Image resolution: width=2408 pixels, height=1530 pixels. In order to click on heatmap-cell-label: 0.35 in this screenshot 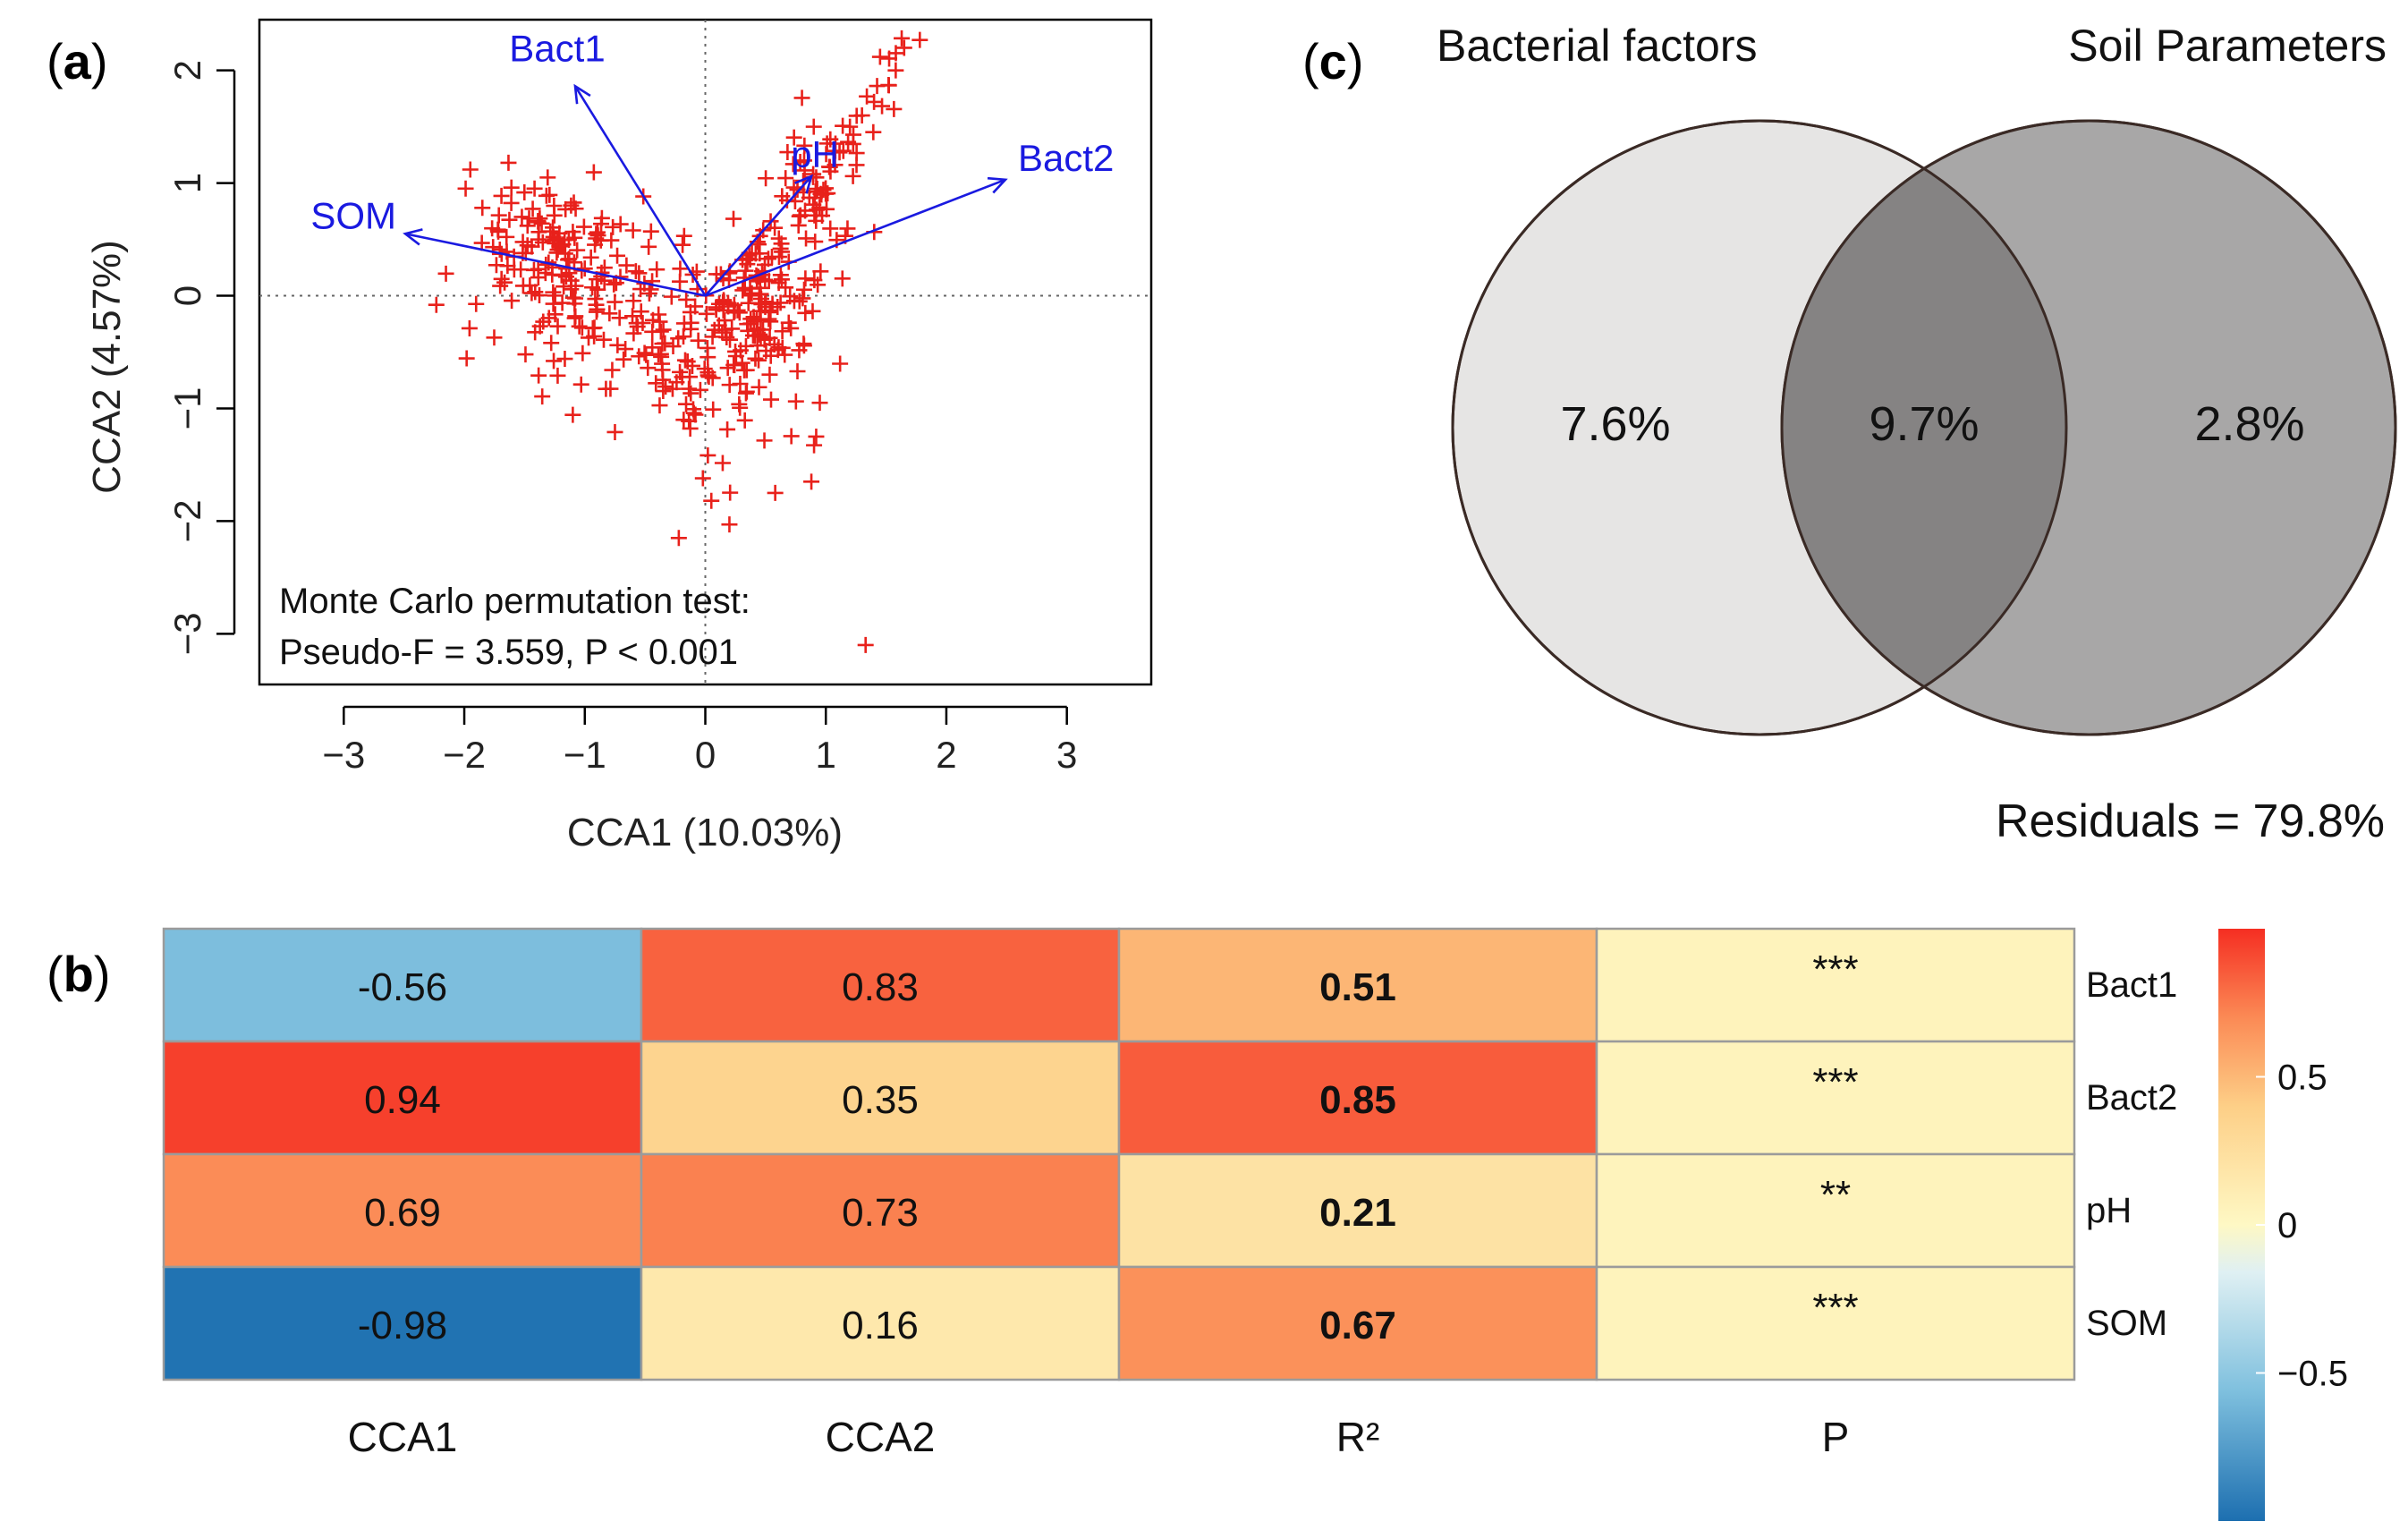, I will do `click(881, 1100)`.